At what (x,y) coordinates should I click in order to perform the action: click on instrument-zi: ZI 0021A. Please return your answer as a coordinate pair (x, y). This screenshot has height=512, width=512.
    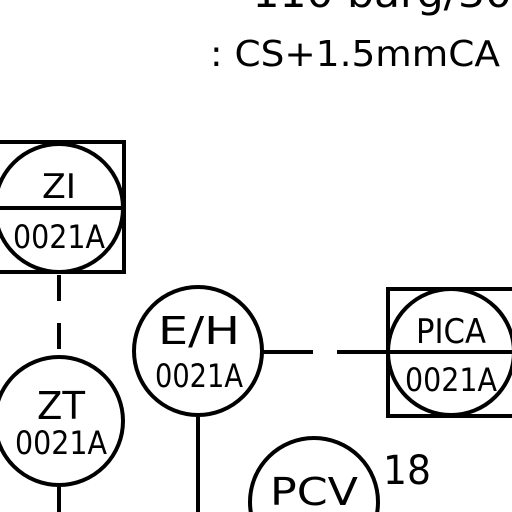
    Looking at the image, I should click on (63, 207).